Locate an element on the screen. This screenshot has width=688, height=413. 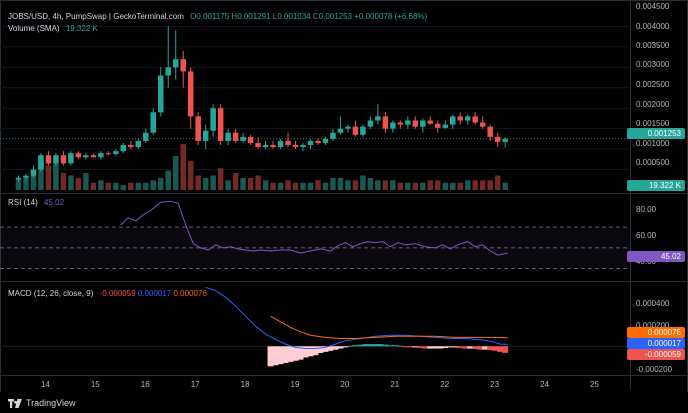
price-axis-label: 0.002500 is located at coordinates (653, 84).